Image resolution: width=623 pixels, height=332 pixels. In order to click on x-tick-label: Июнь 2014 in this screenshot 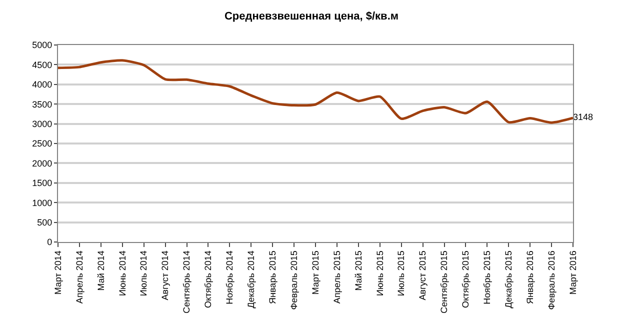, I will do `click(122, 273)`.